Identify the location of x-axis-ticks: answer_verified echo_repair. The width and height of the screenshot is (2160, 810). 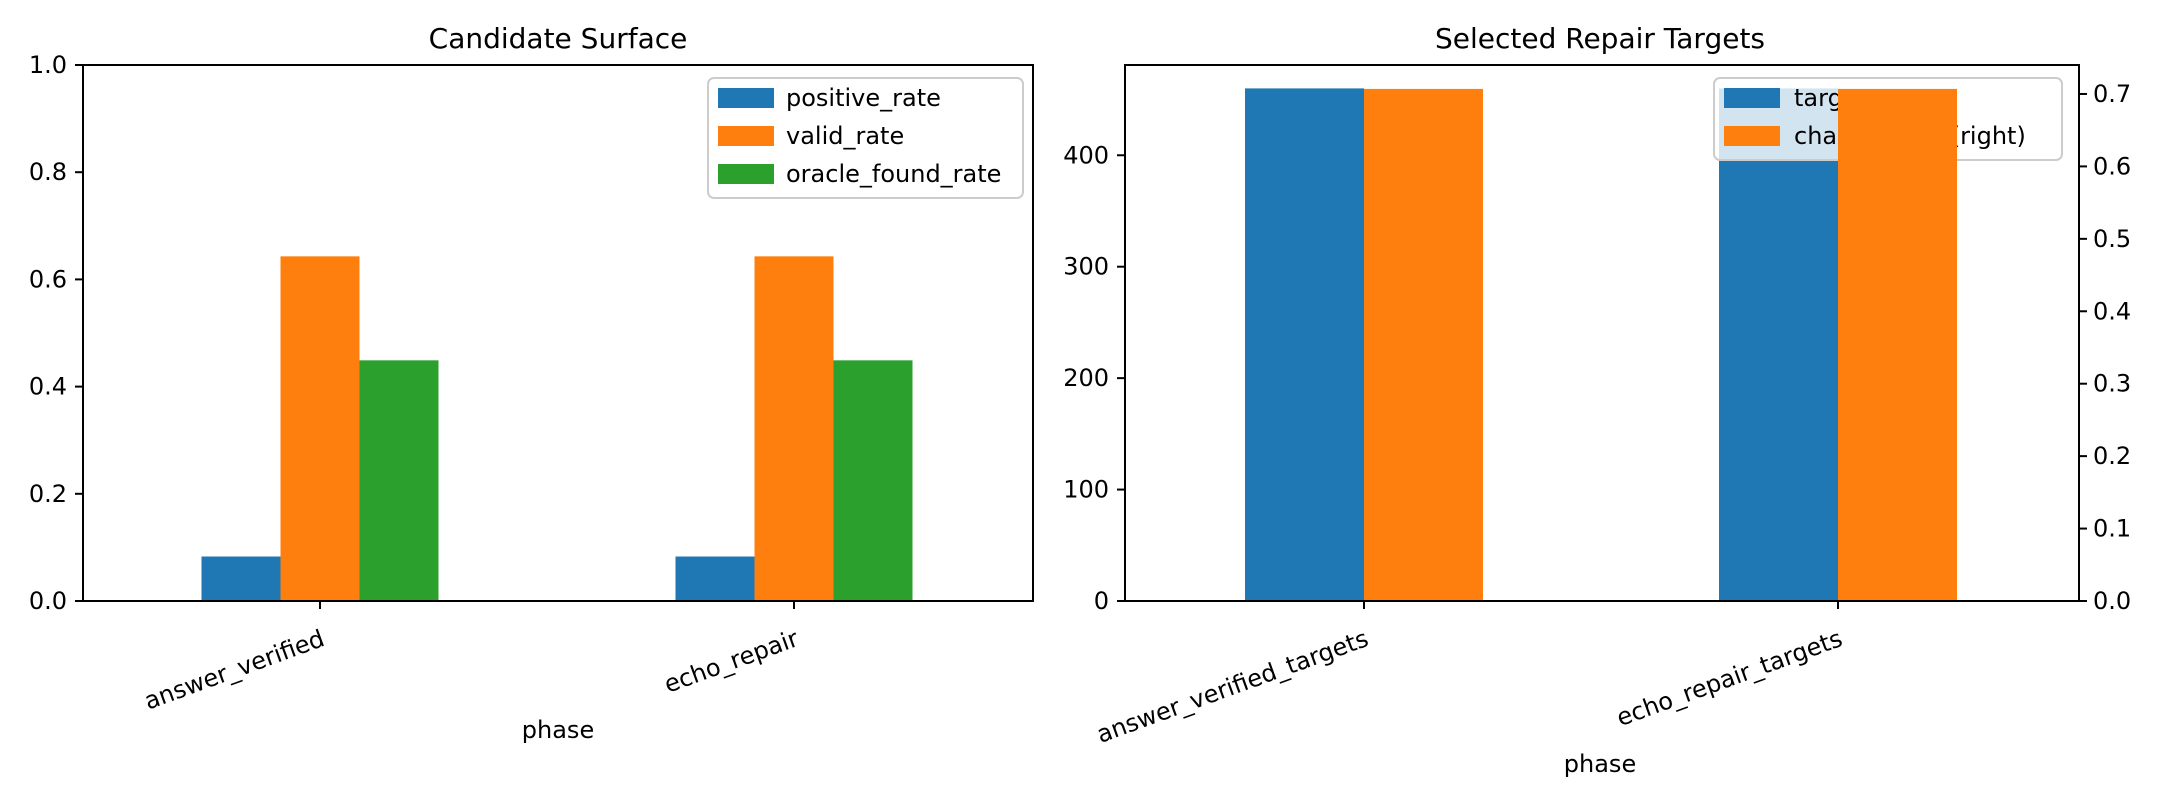
(472, 658).